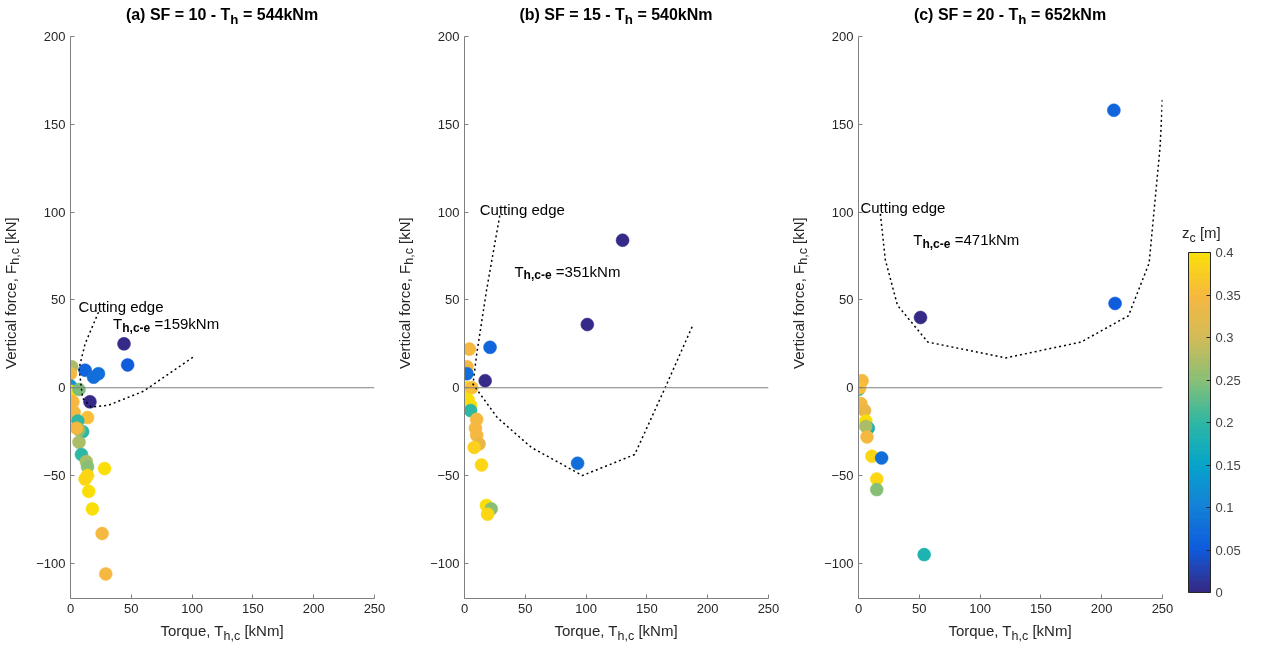 The width and height of the screenshot is (1266, 668). What do you see at coordinates (1228, 380) in the screenshot?
I see `color-bar-label: 0.25` at bounding box center [1228, 380].